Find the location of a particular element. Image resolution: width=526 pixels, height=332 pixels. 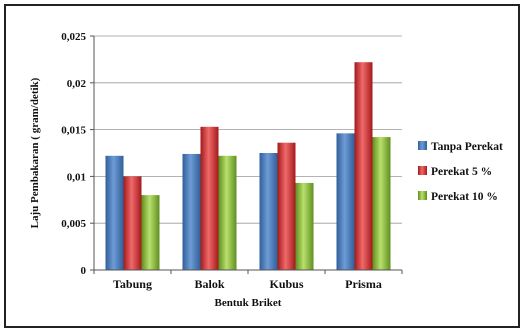

x-axis-categories: Tabung Balok Kubus Prisma is located at coordinates (248, 280).